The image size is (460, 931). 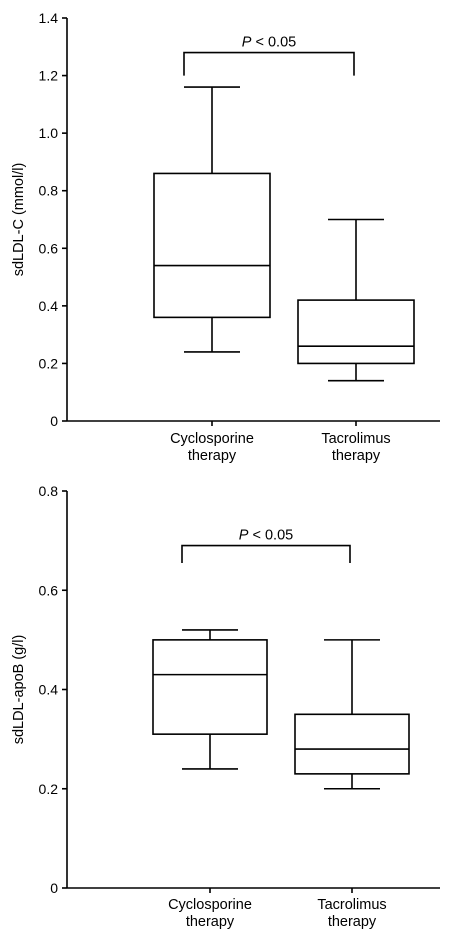 I want to click on panel1-category-label: Cyclosporine therapy, so click(x=212, y=447).